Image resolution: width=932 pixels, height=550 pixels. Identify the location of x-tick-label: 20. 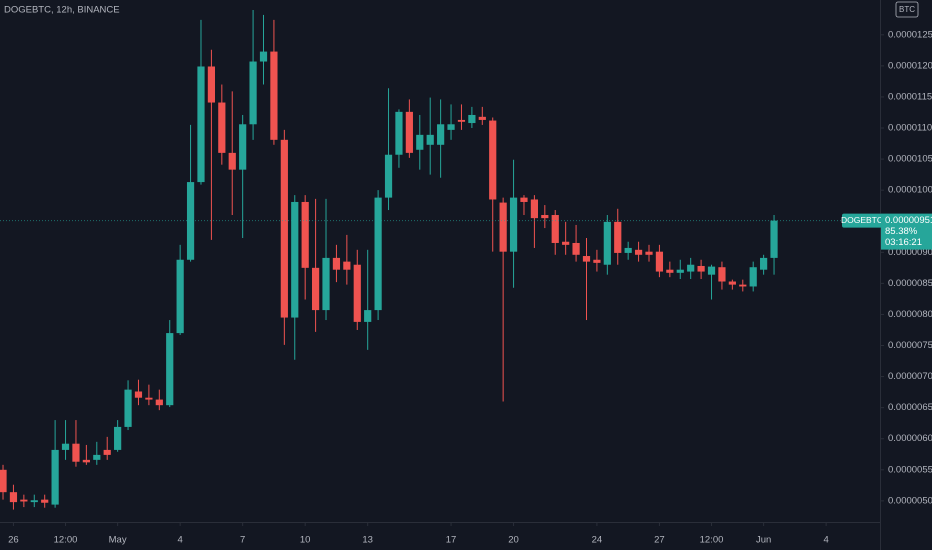
(513, 540).